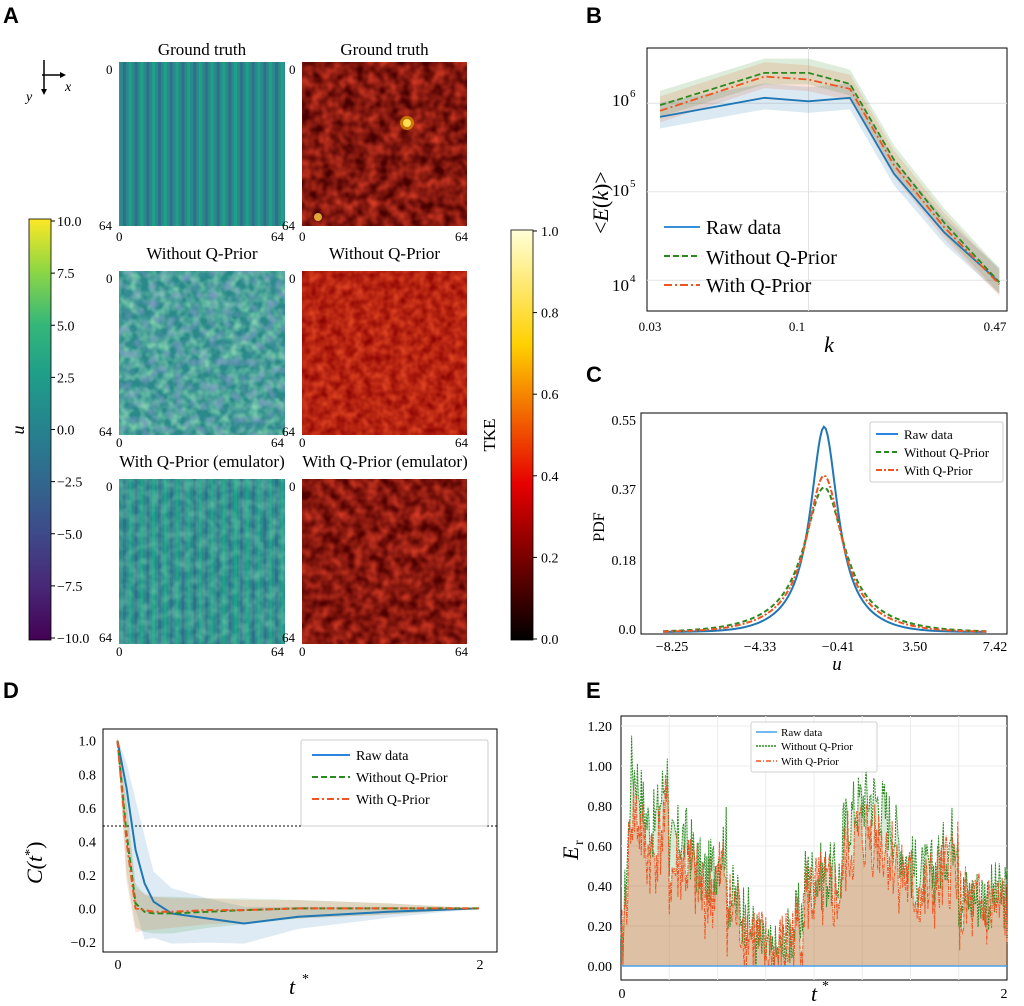  What do you see at coordinates (119, 442) in the screenshot?
I see `tick-l2-x0: 0` at bounding box center [119, 442].